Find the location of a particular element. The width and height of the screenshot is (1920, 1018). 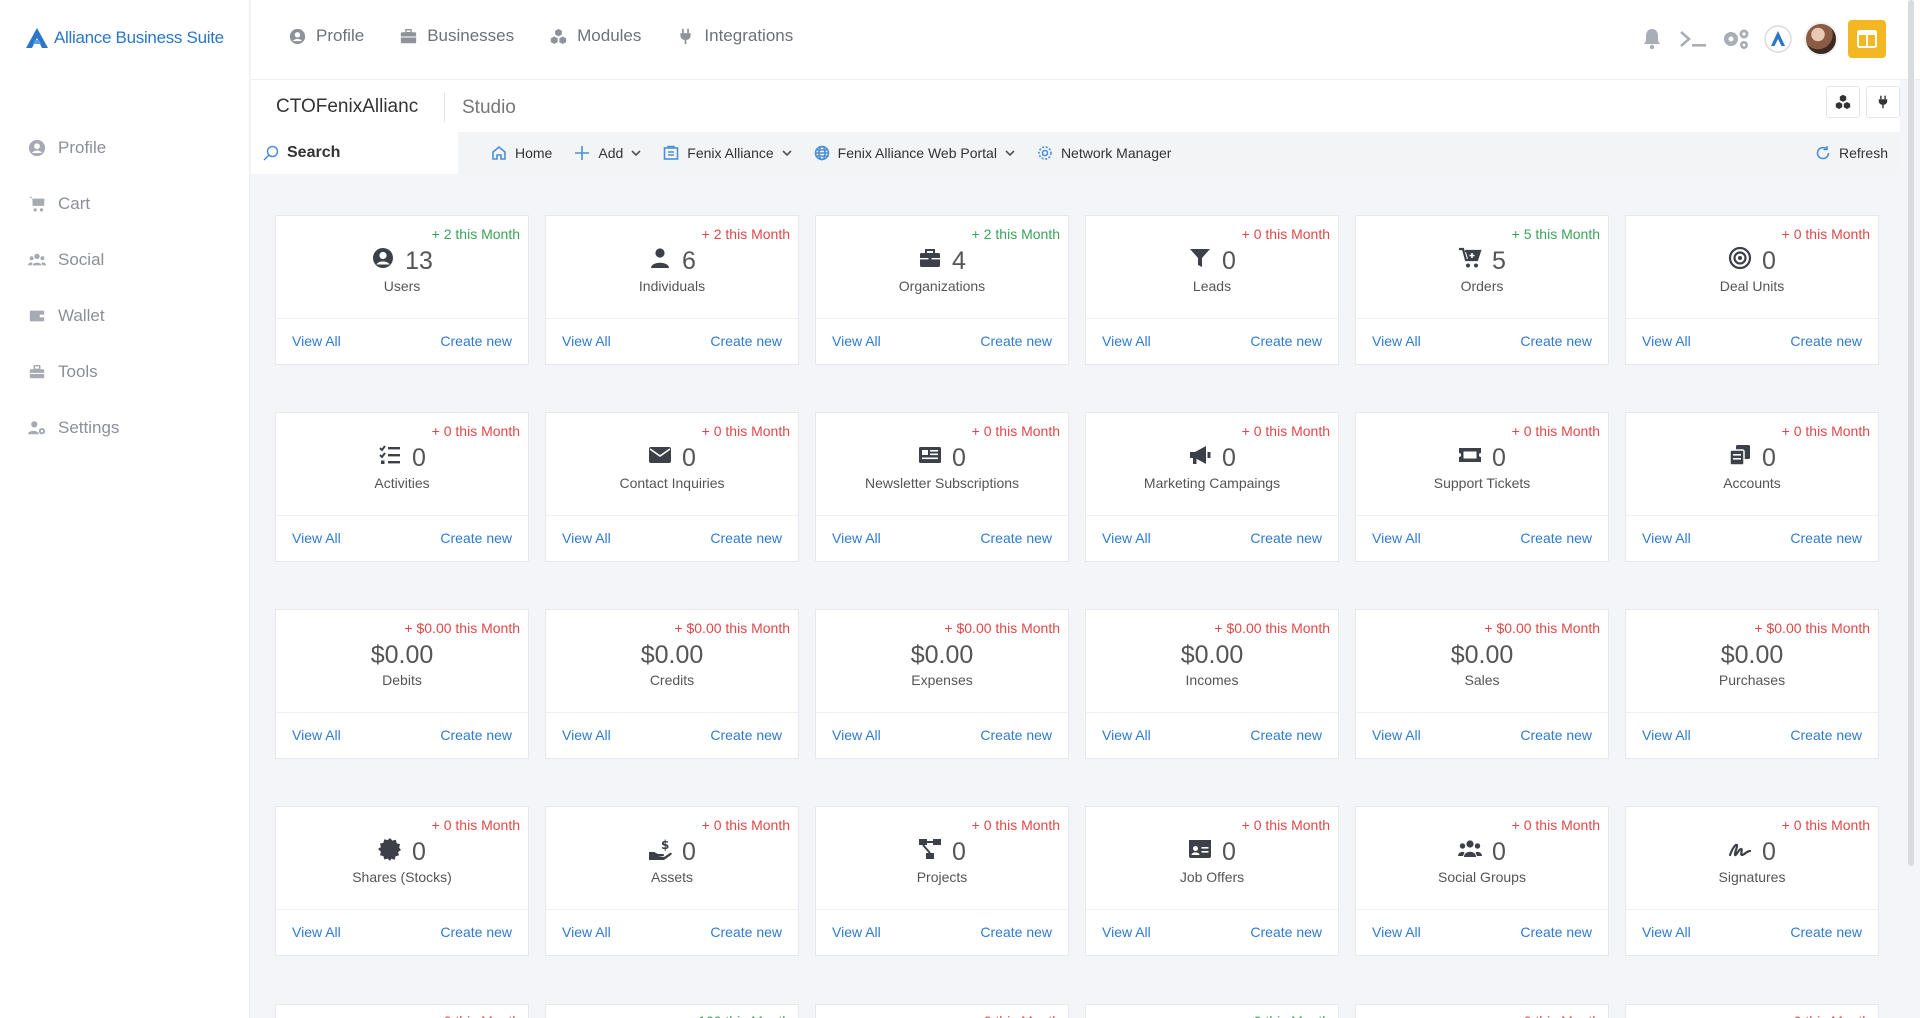

sidebar-item-profile: Profile is located at coordinates (125, 148).